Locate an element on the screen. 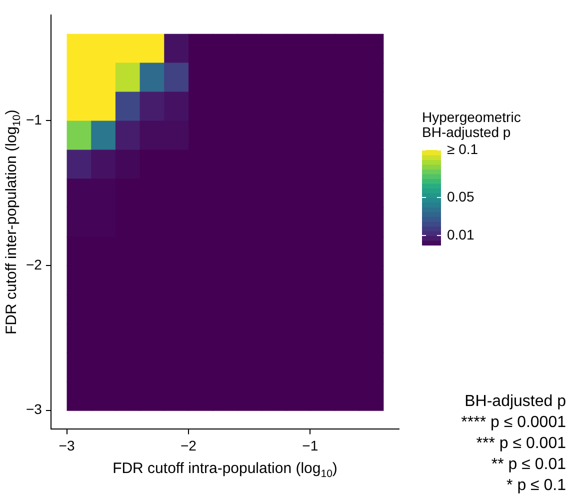 This screenshot has width=570, height=499. y-tick-label: −1 is located at coordinates (34, 120).